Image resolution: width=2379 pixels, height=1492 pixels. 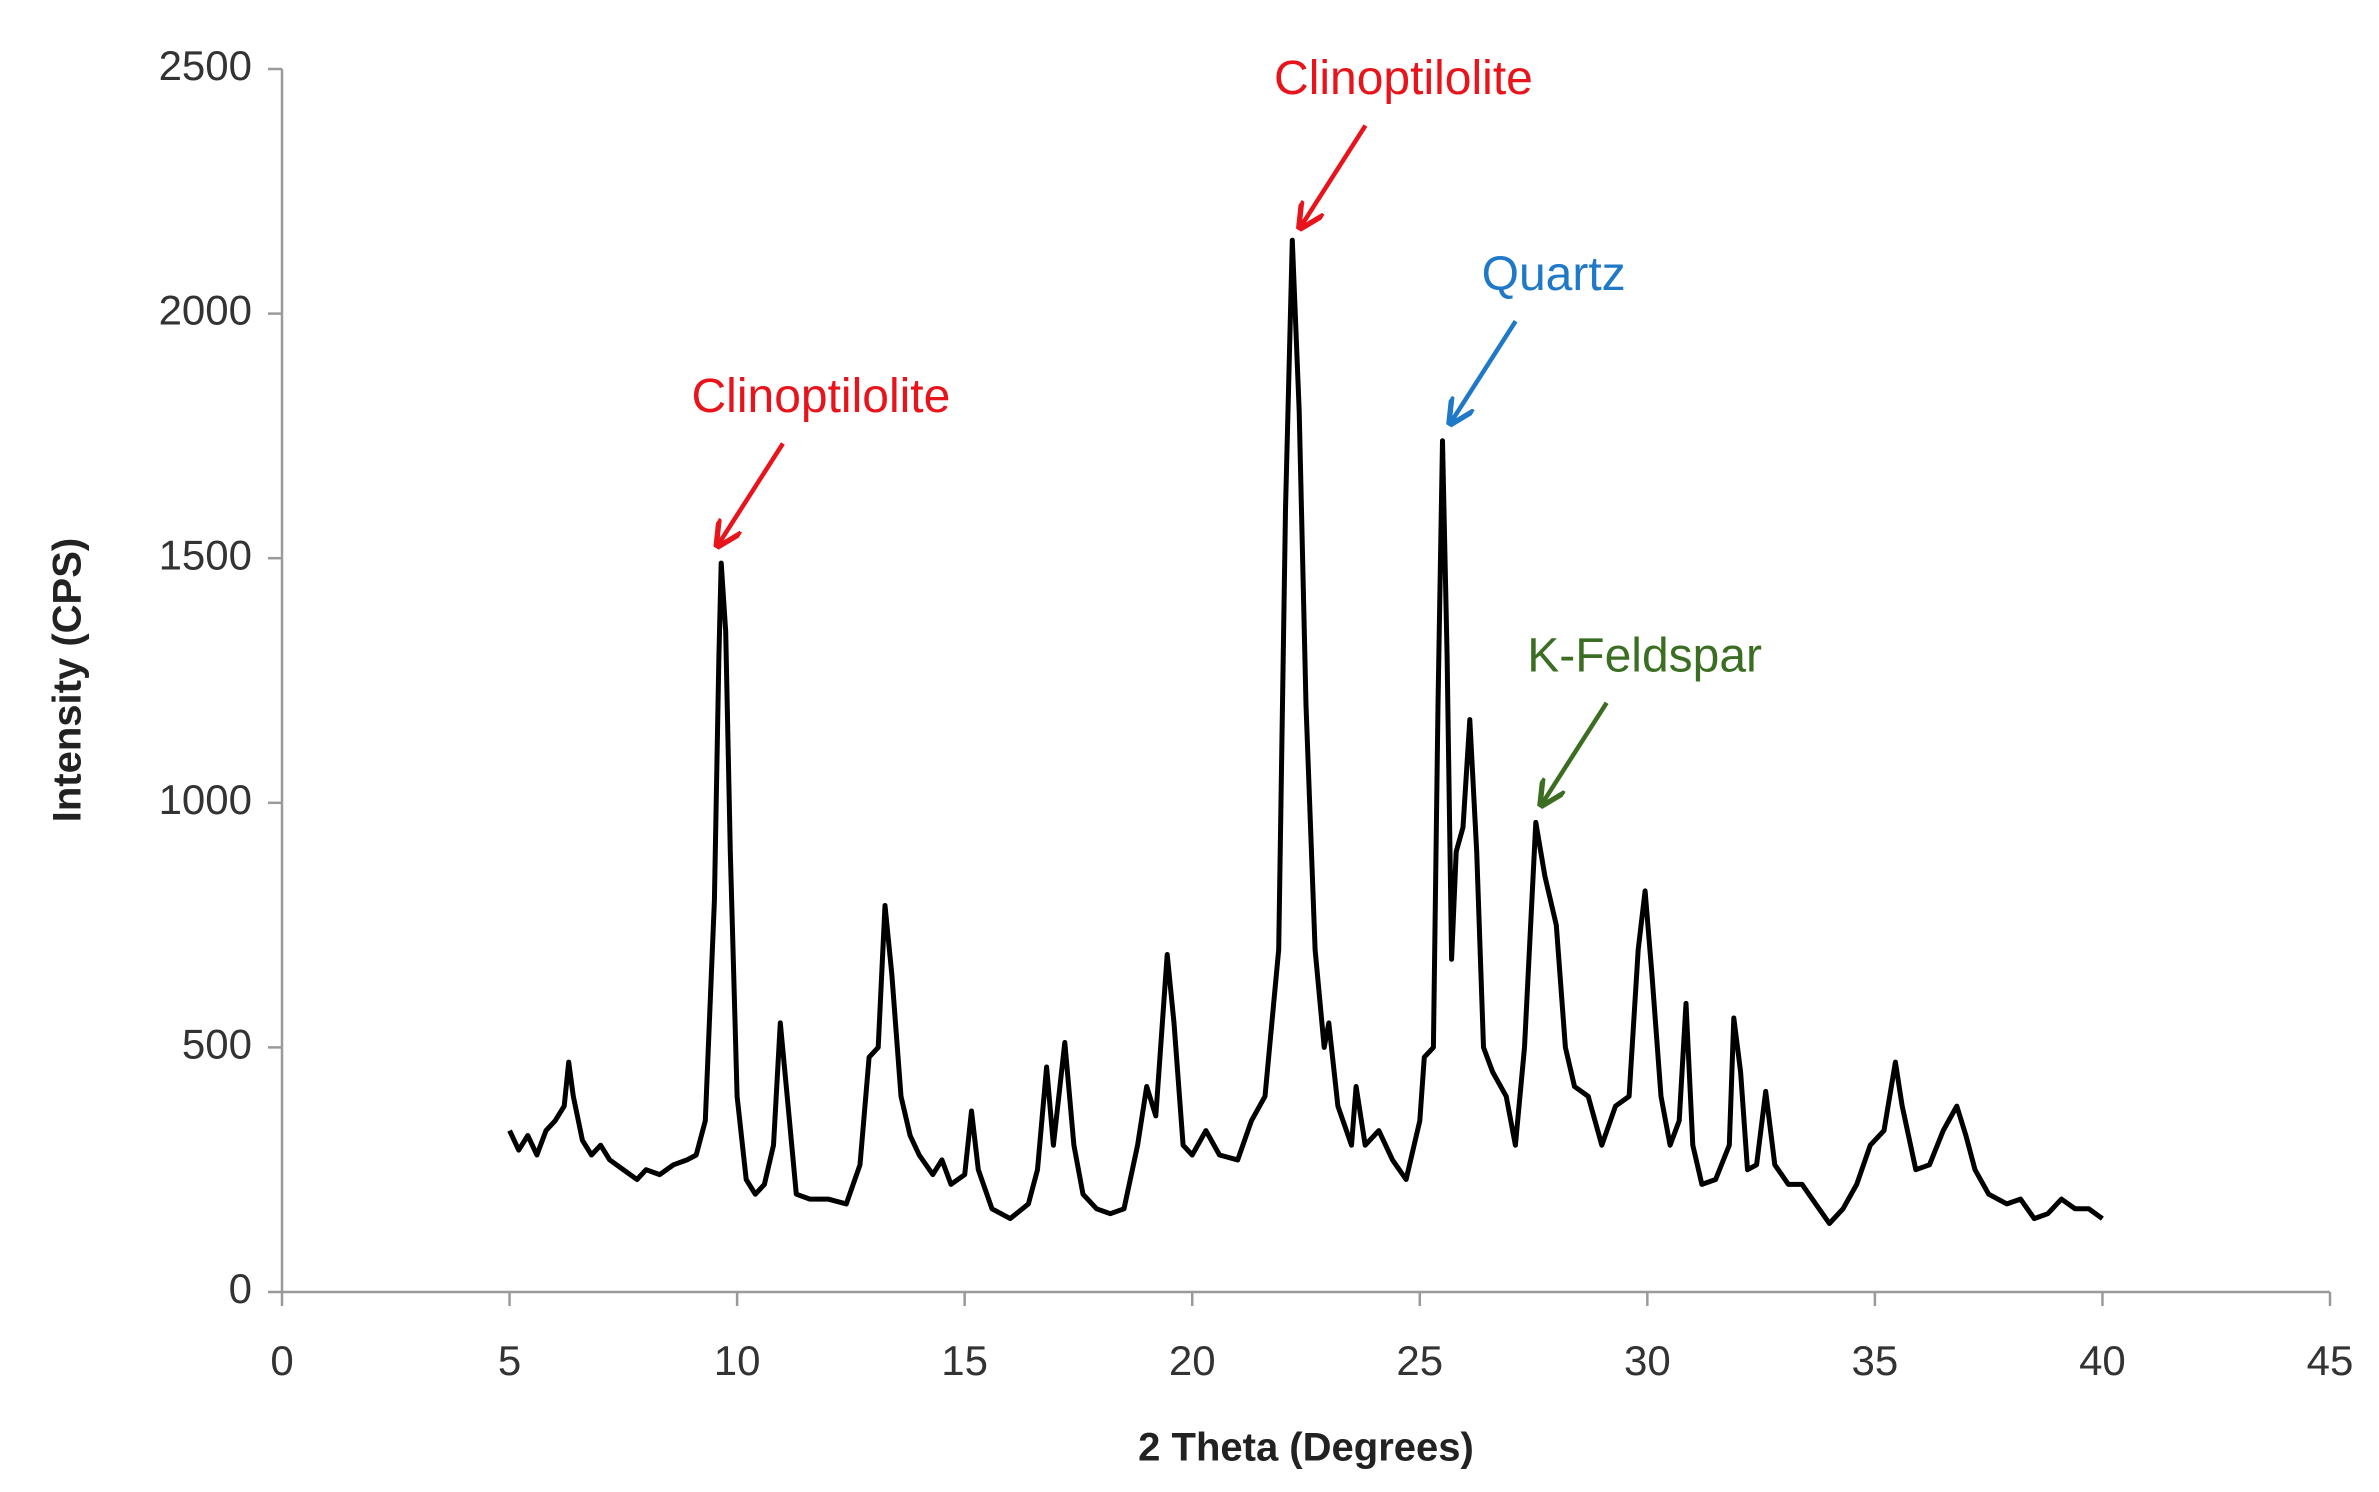 I want to click on x-tick-label: 20, so click(x=1192, y=1360).